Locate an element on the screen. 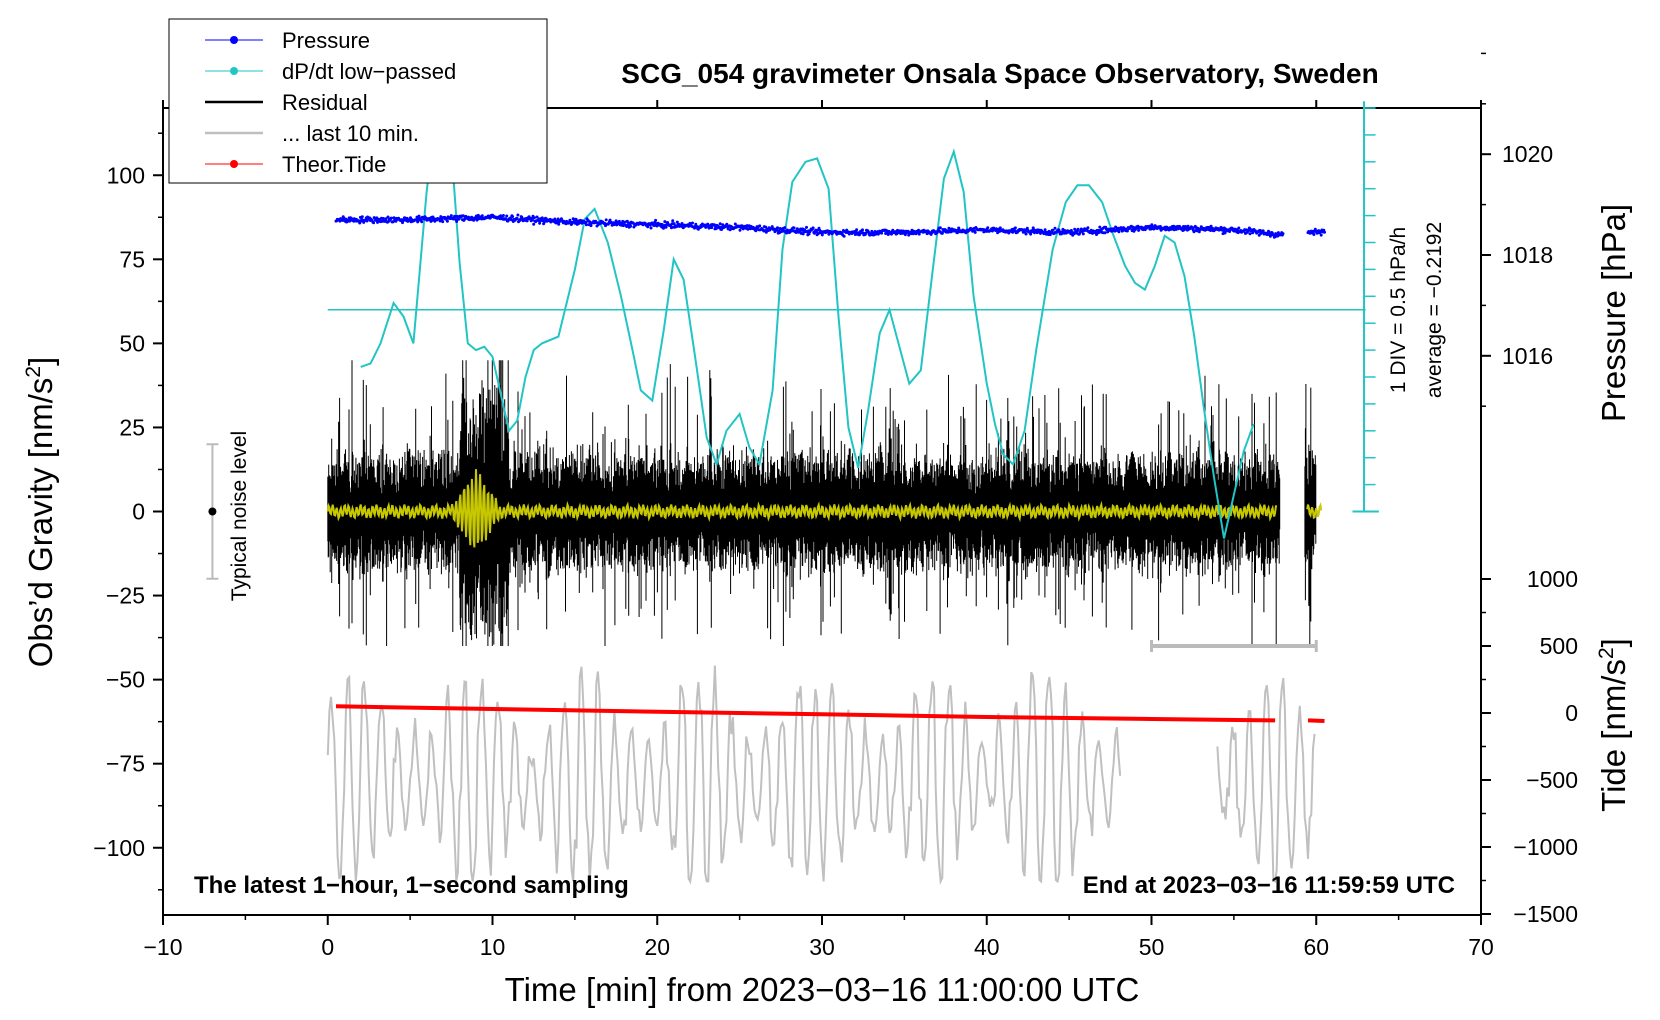 This screenshot has height=1020, width=1660. x-tick-label: 10 is located at coordinates (493, 947).